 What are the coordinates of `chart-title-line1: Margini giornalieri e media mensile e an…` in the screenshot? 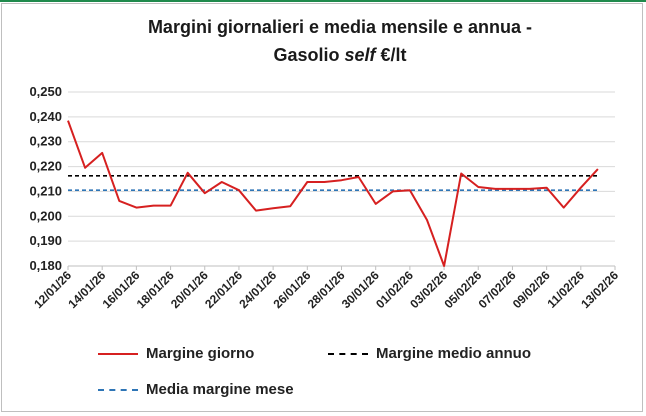 It's located at (340, 27).